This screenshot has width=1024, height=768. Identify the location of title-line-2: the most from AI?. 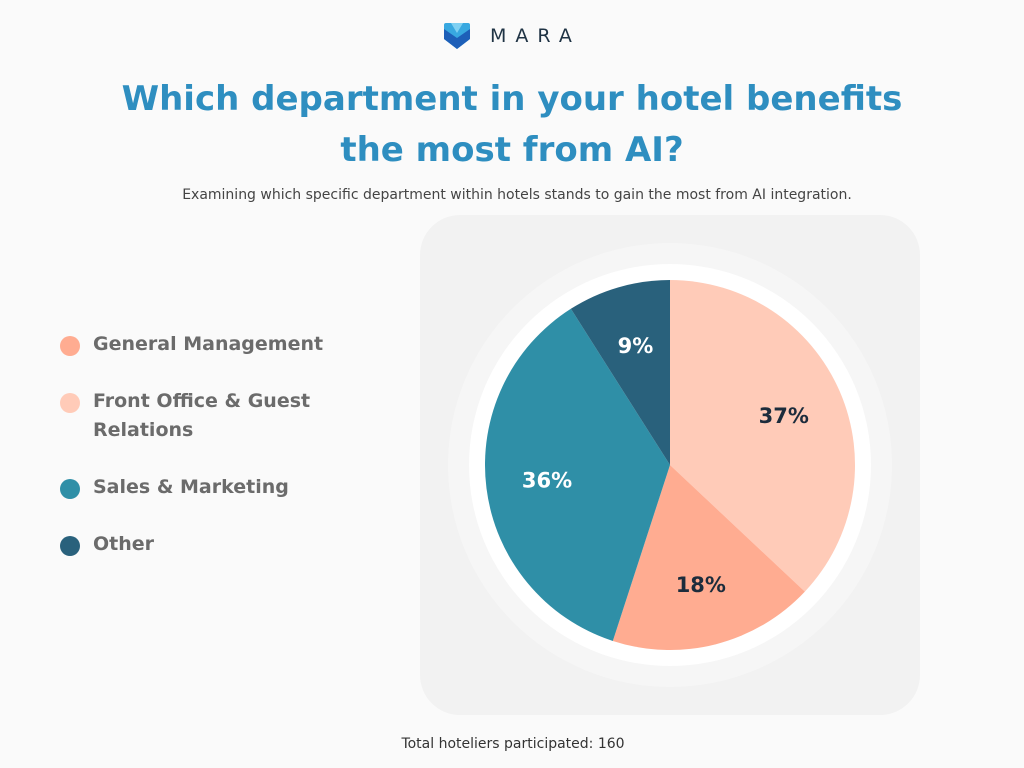
(512, 150).